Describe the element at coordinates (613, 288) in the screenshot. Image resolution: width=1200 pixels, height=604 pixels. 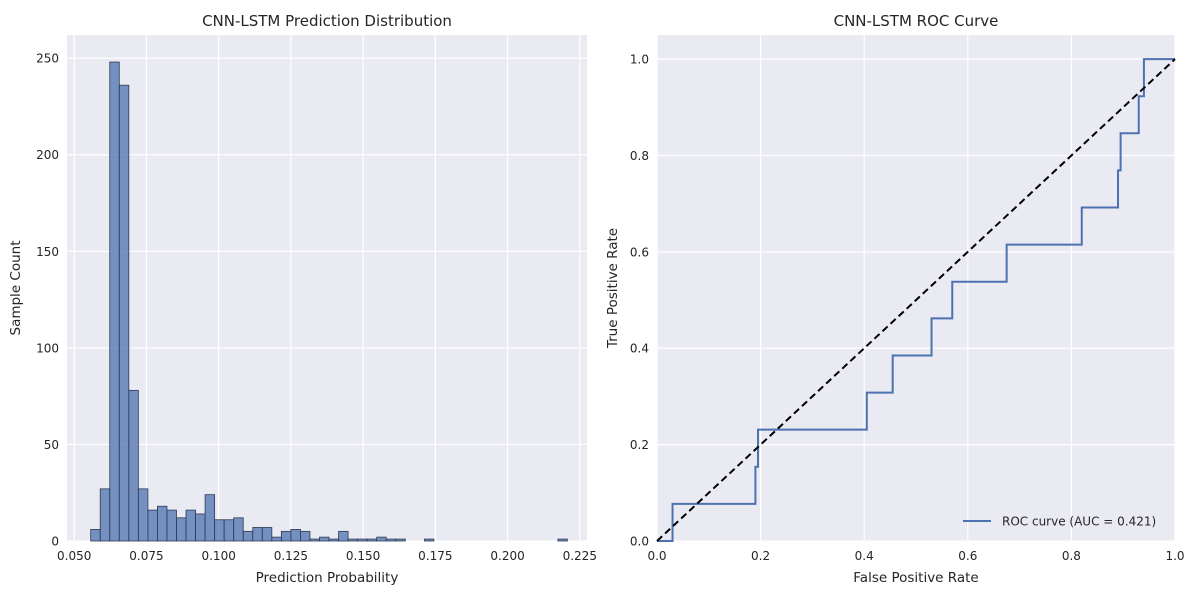
I see `y-axis-label: True Positive Rate` at that location.